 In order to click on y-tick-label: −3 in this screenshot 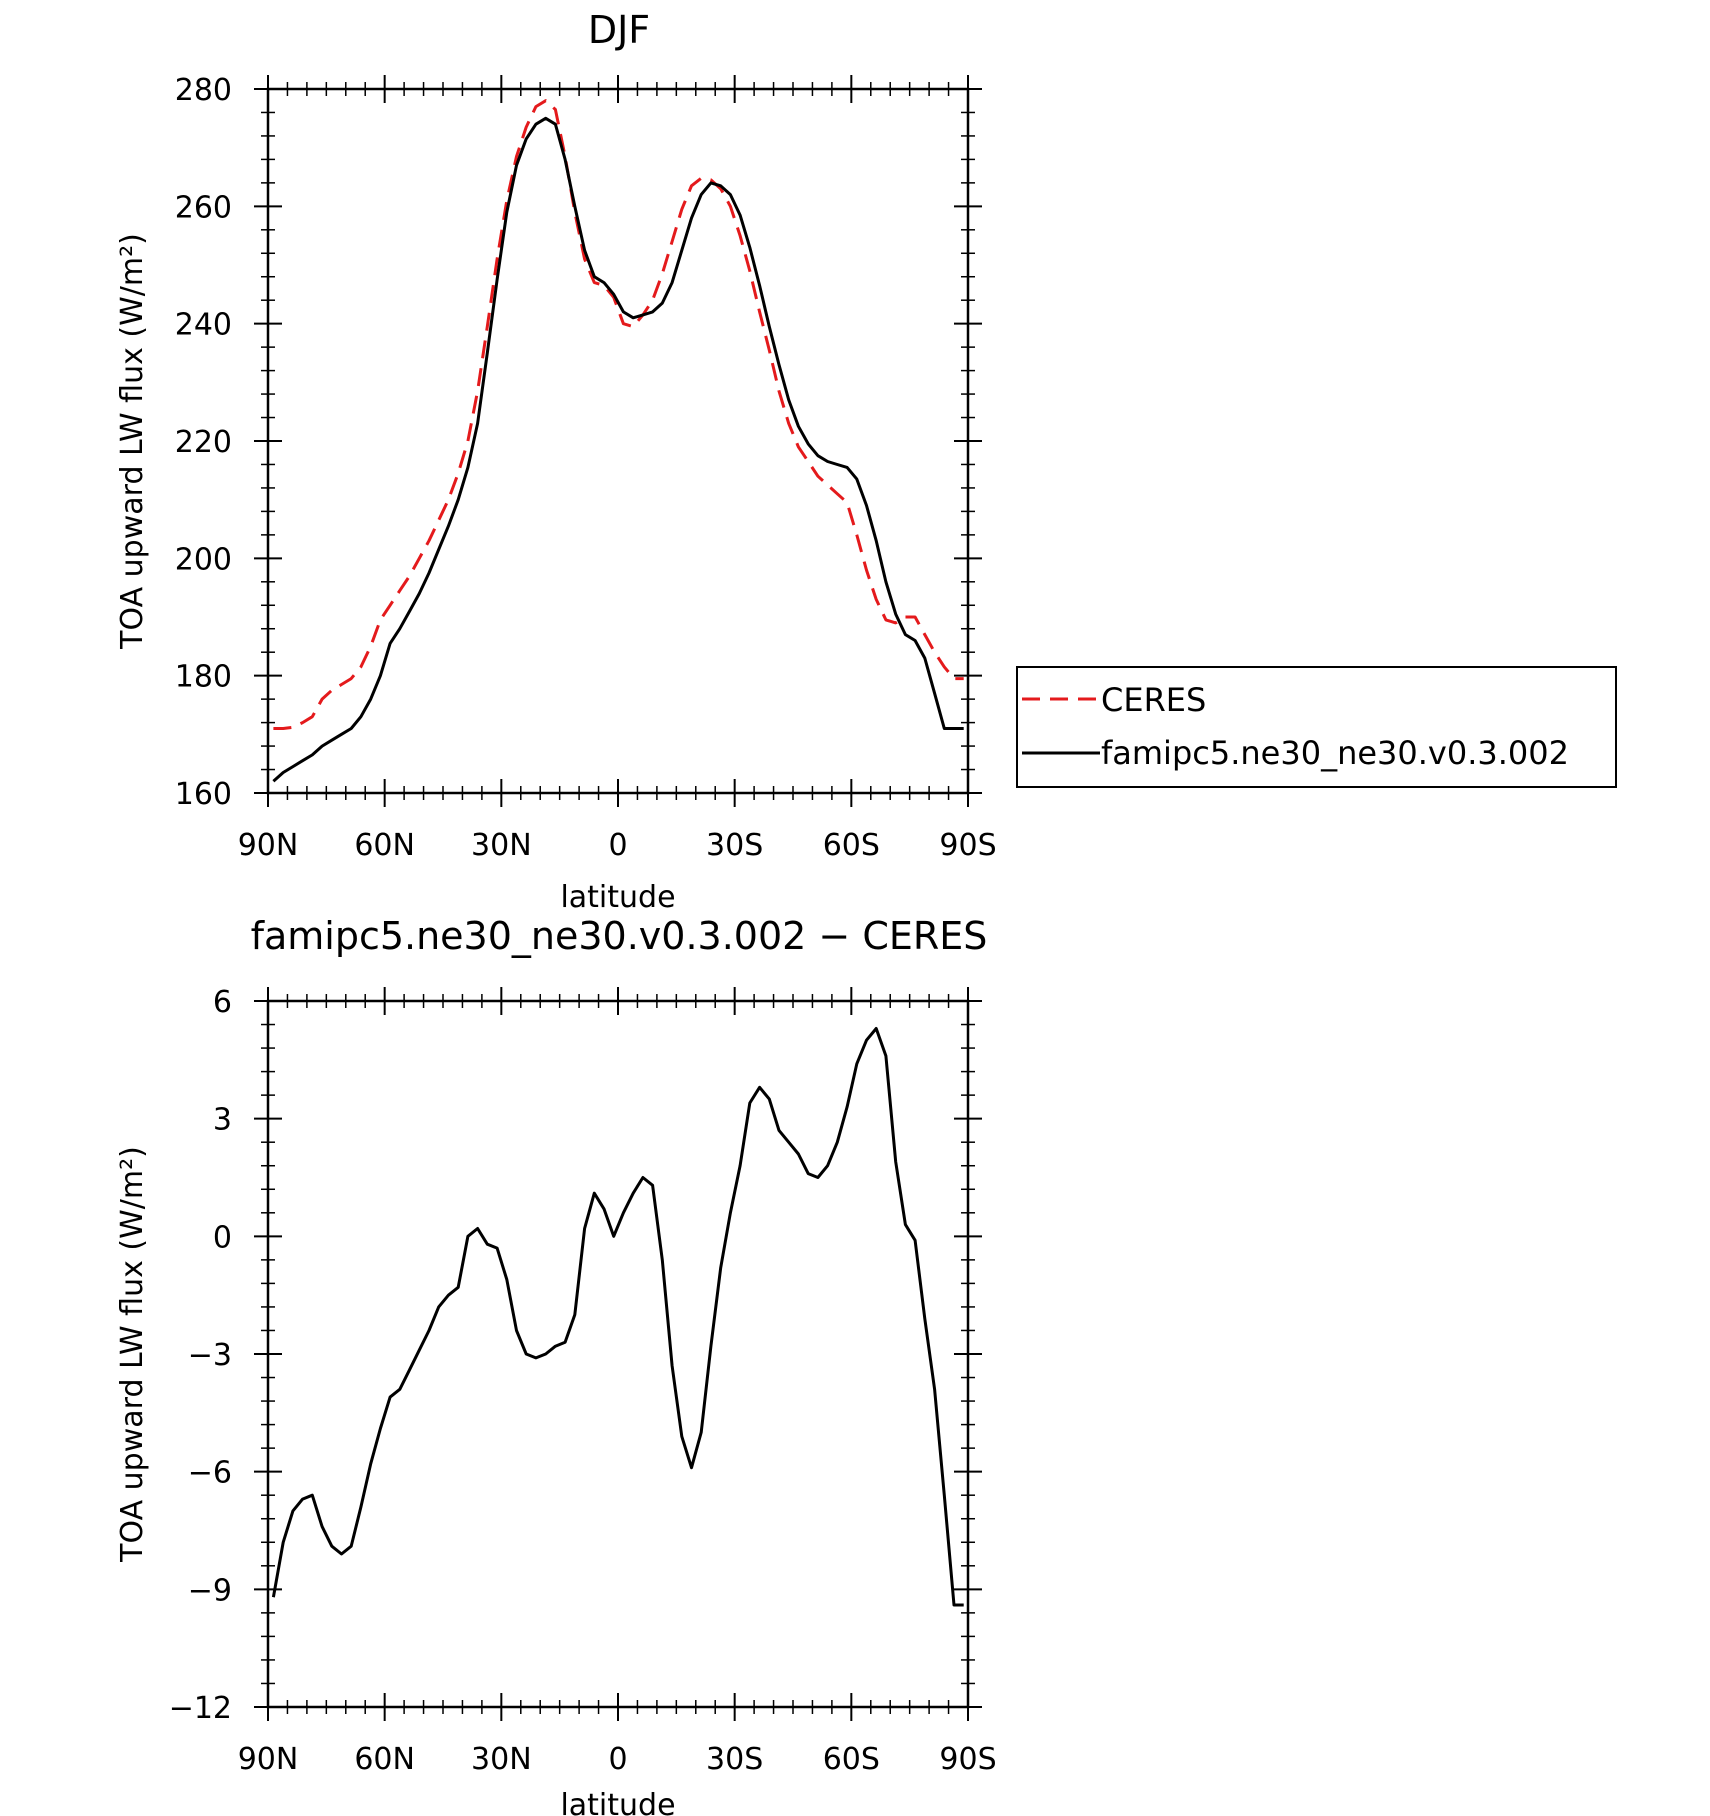, I will do `click(210, 1355)`.